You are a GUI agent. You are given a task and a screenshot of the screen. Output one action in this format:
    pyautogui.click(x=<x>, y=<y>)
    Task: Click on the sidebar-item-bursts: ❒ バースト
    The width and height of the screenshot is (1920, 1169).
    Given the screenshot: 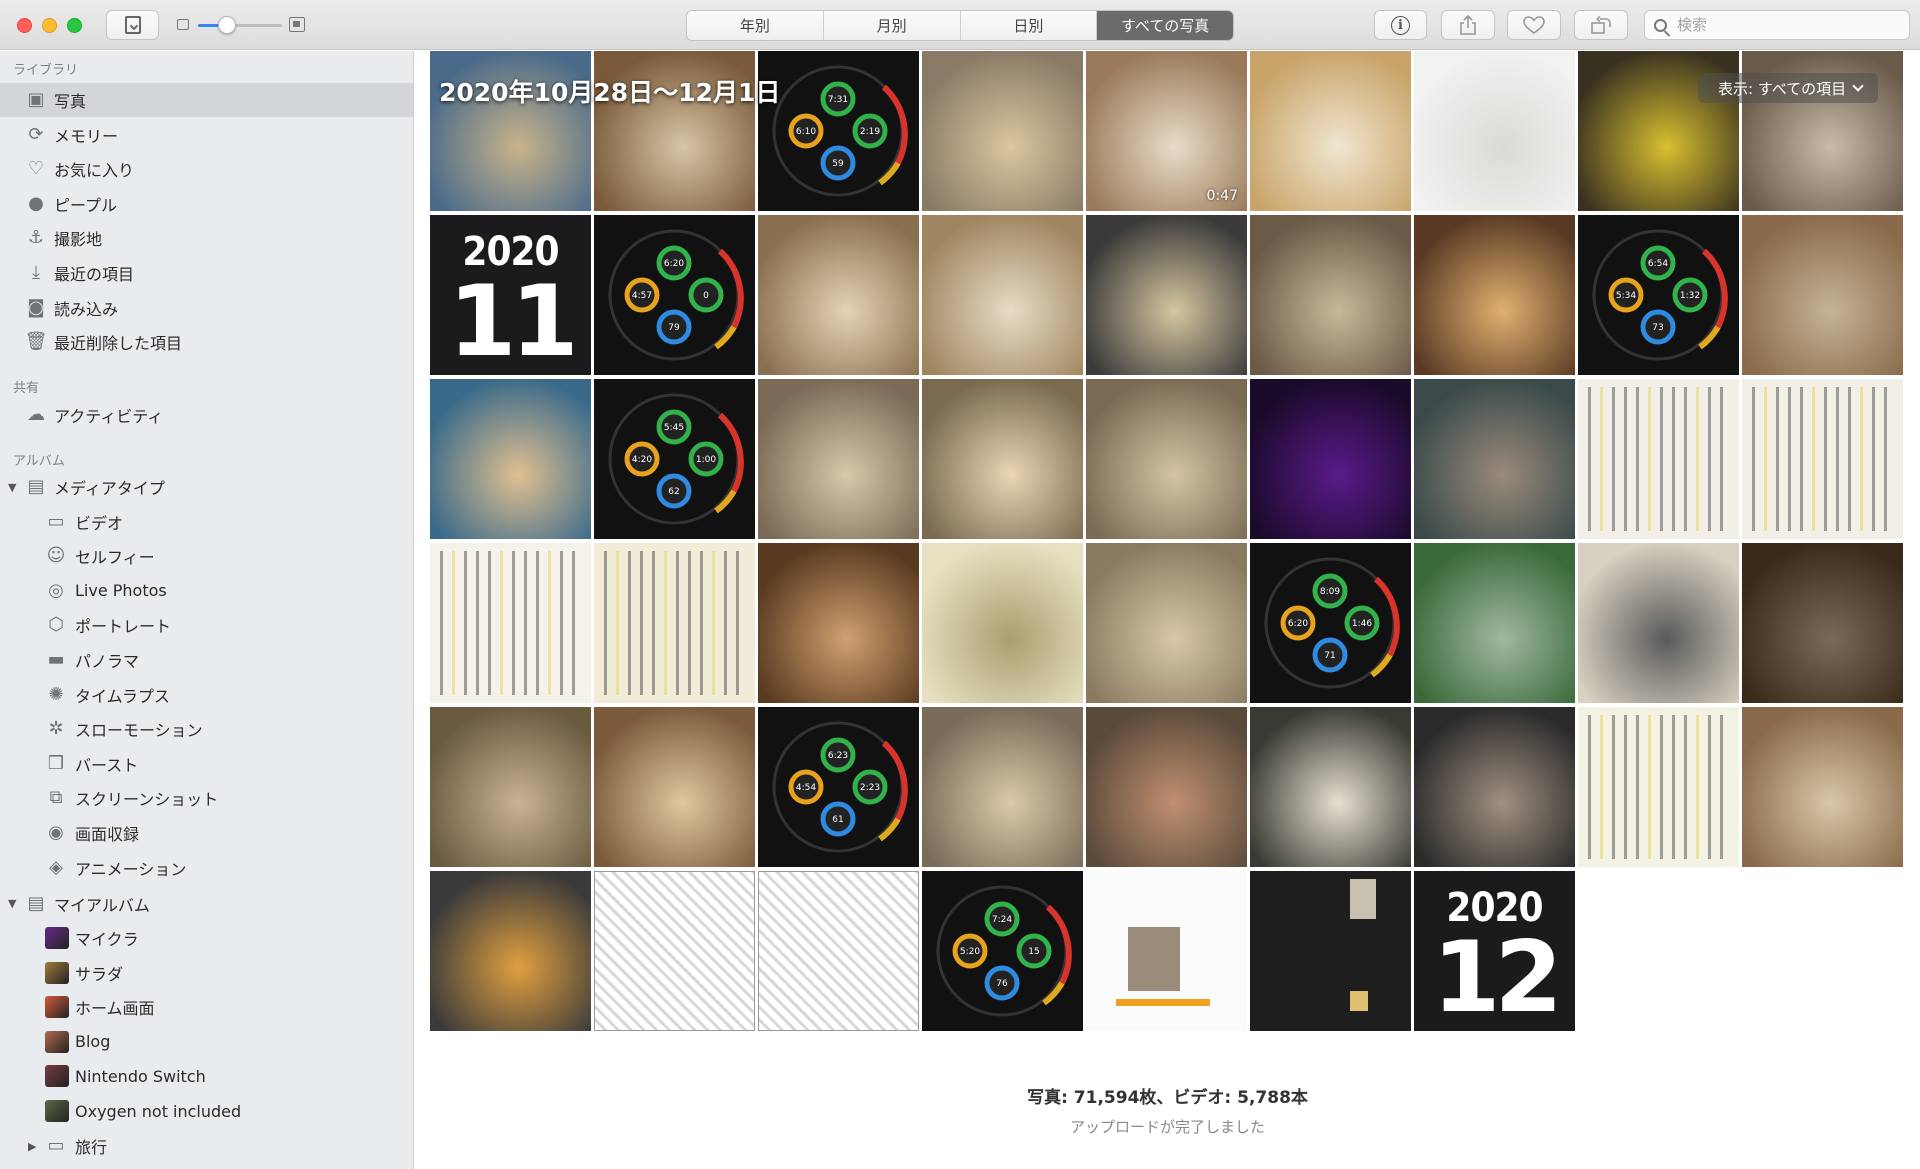 What is the action you would take?
    pyautogui.click(x=206, y=764)
    